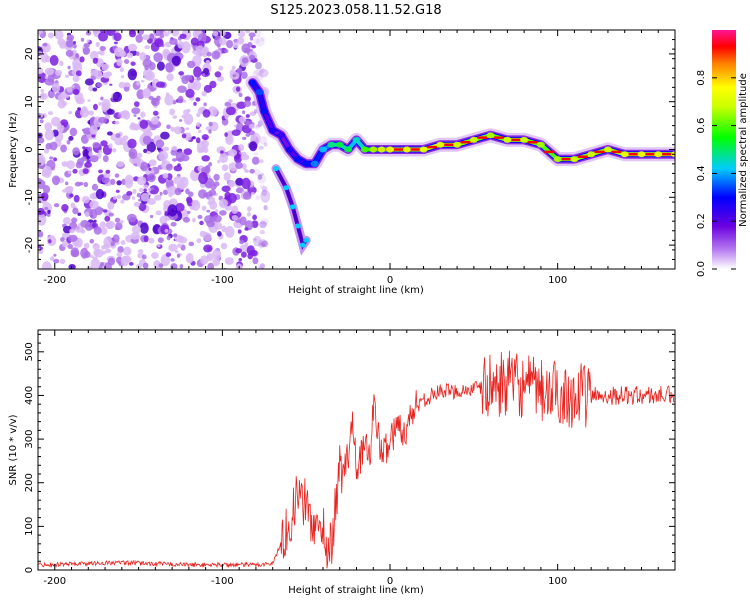 The width and height of the screenshot is (750, 604). What do you see at coordinates (13, 150) in the screenshot?
I see `spectrogram-y-label: Frequency (Hz)` at bounding box center [13, 150].